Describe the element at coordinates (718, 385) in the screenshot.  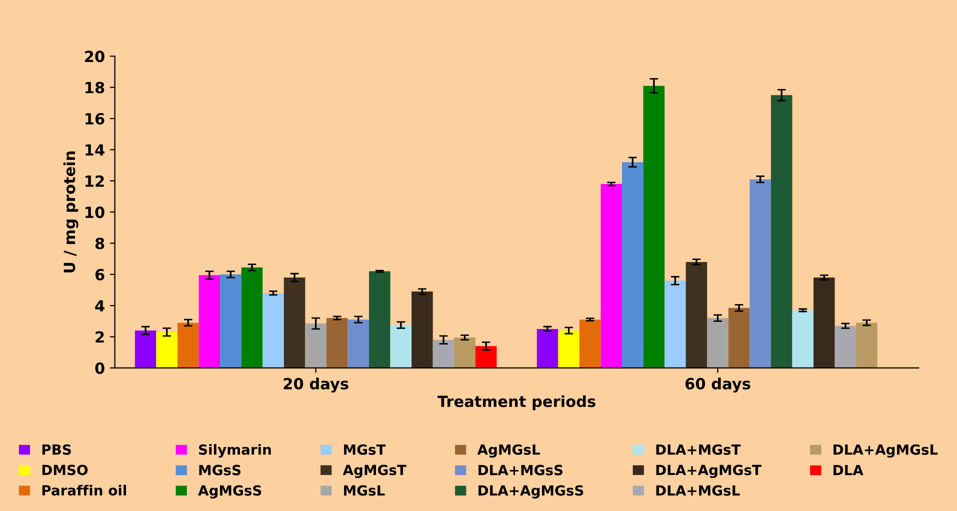
I see `x-tick-label: 60 days` at that location.